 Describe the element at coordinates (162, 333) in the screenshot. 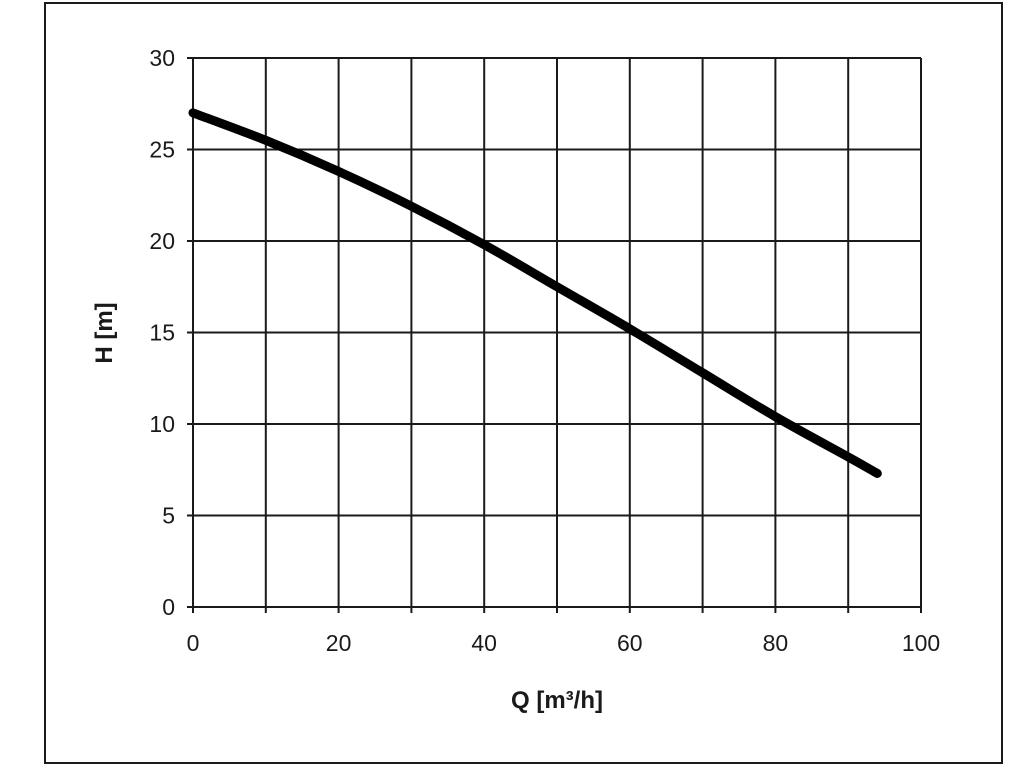

I see `y-tick-label: 15` at that location.